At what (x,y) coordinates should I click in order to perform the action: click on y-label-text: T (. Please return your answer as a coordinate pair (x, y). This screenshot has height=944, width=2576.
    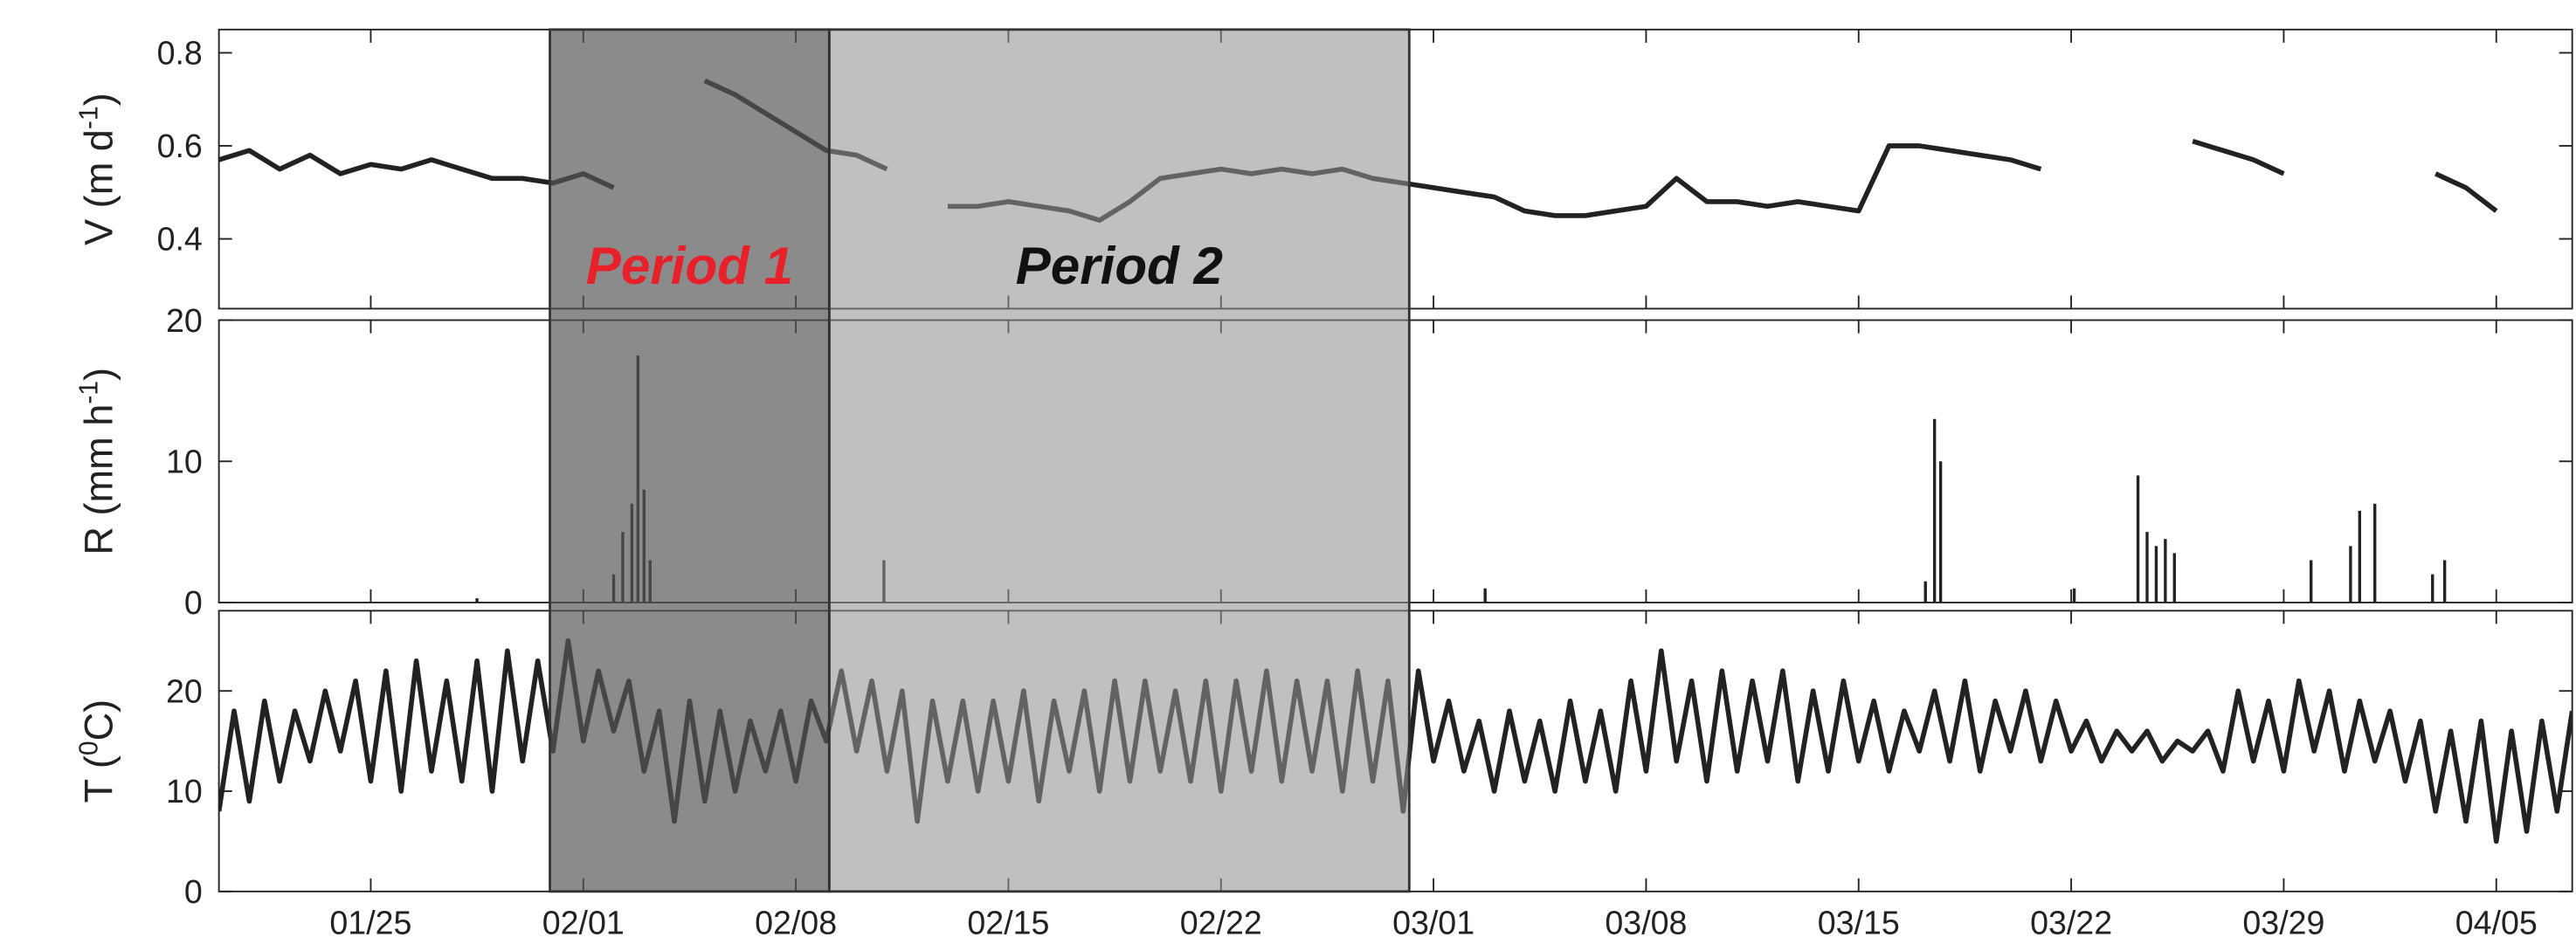
    Looking at the image, I should click on (98, 779).